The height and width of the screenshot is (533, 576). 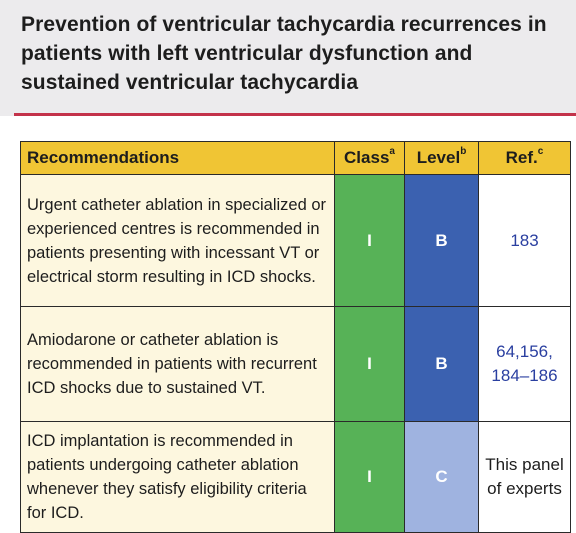 What do you see at coordinates (441, 477) in the screenshot?
I see `level-cell: C` at bounding box center [441, 477].